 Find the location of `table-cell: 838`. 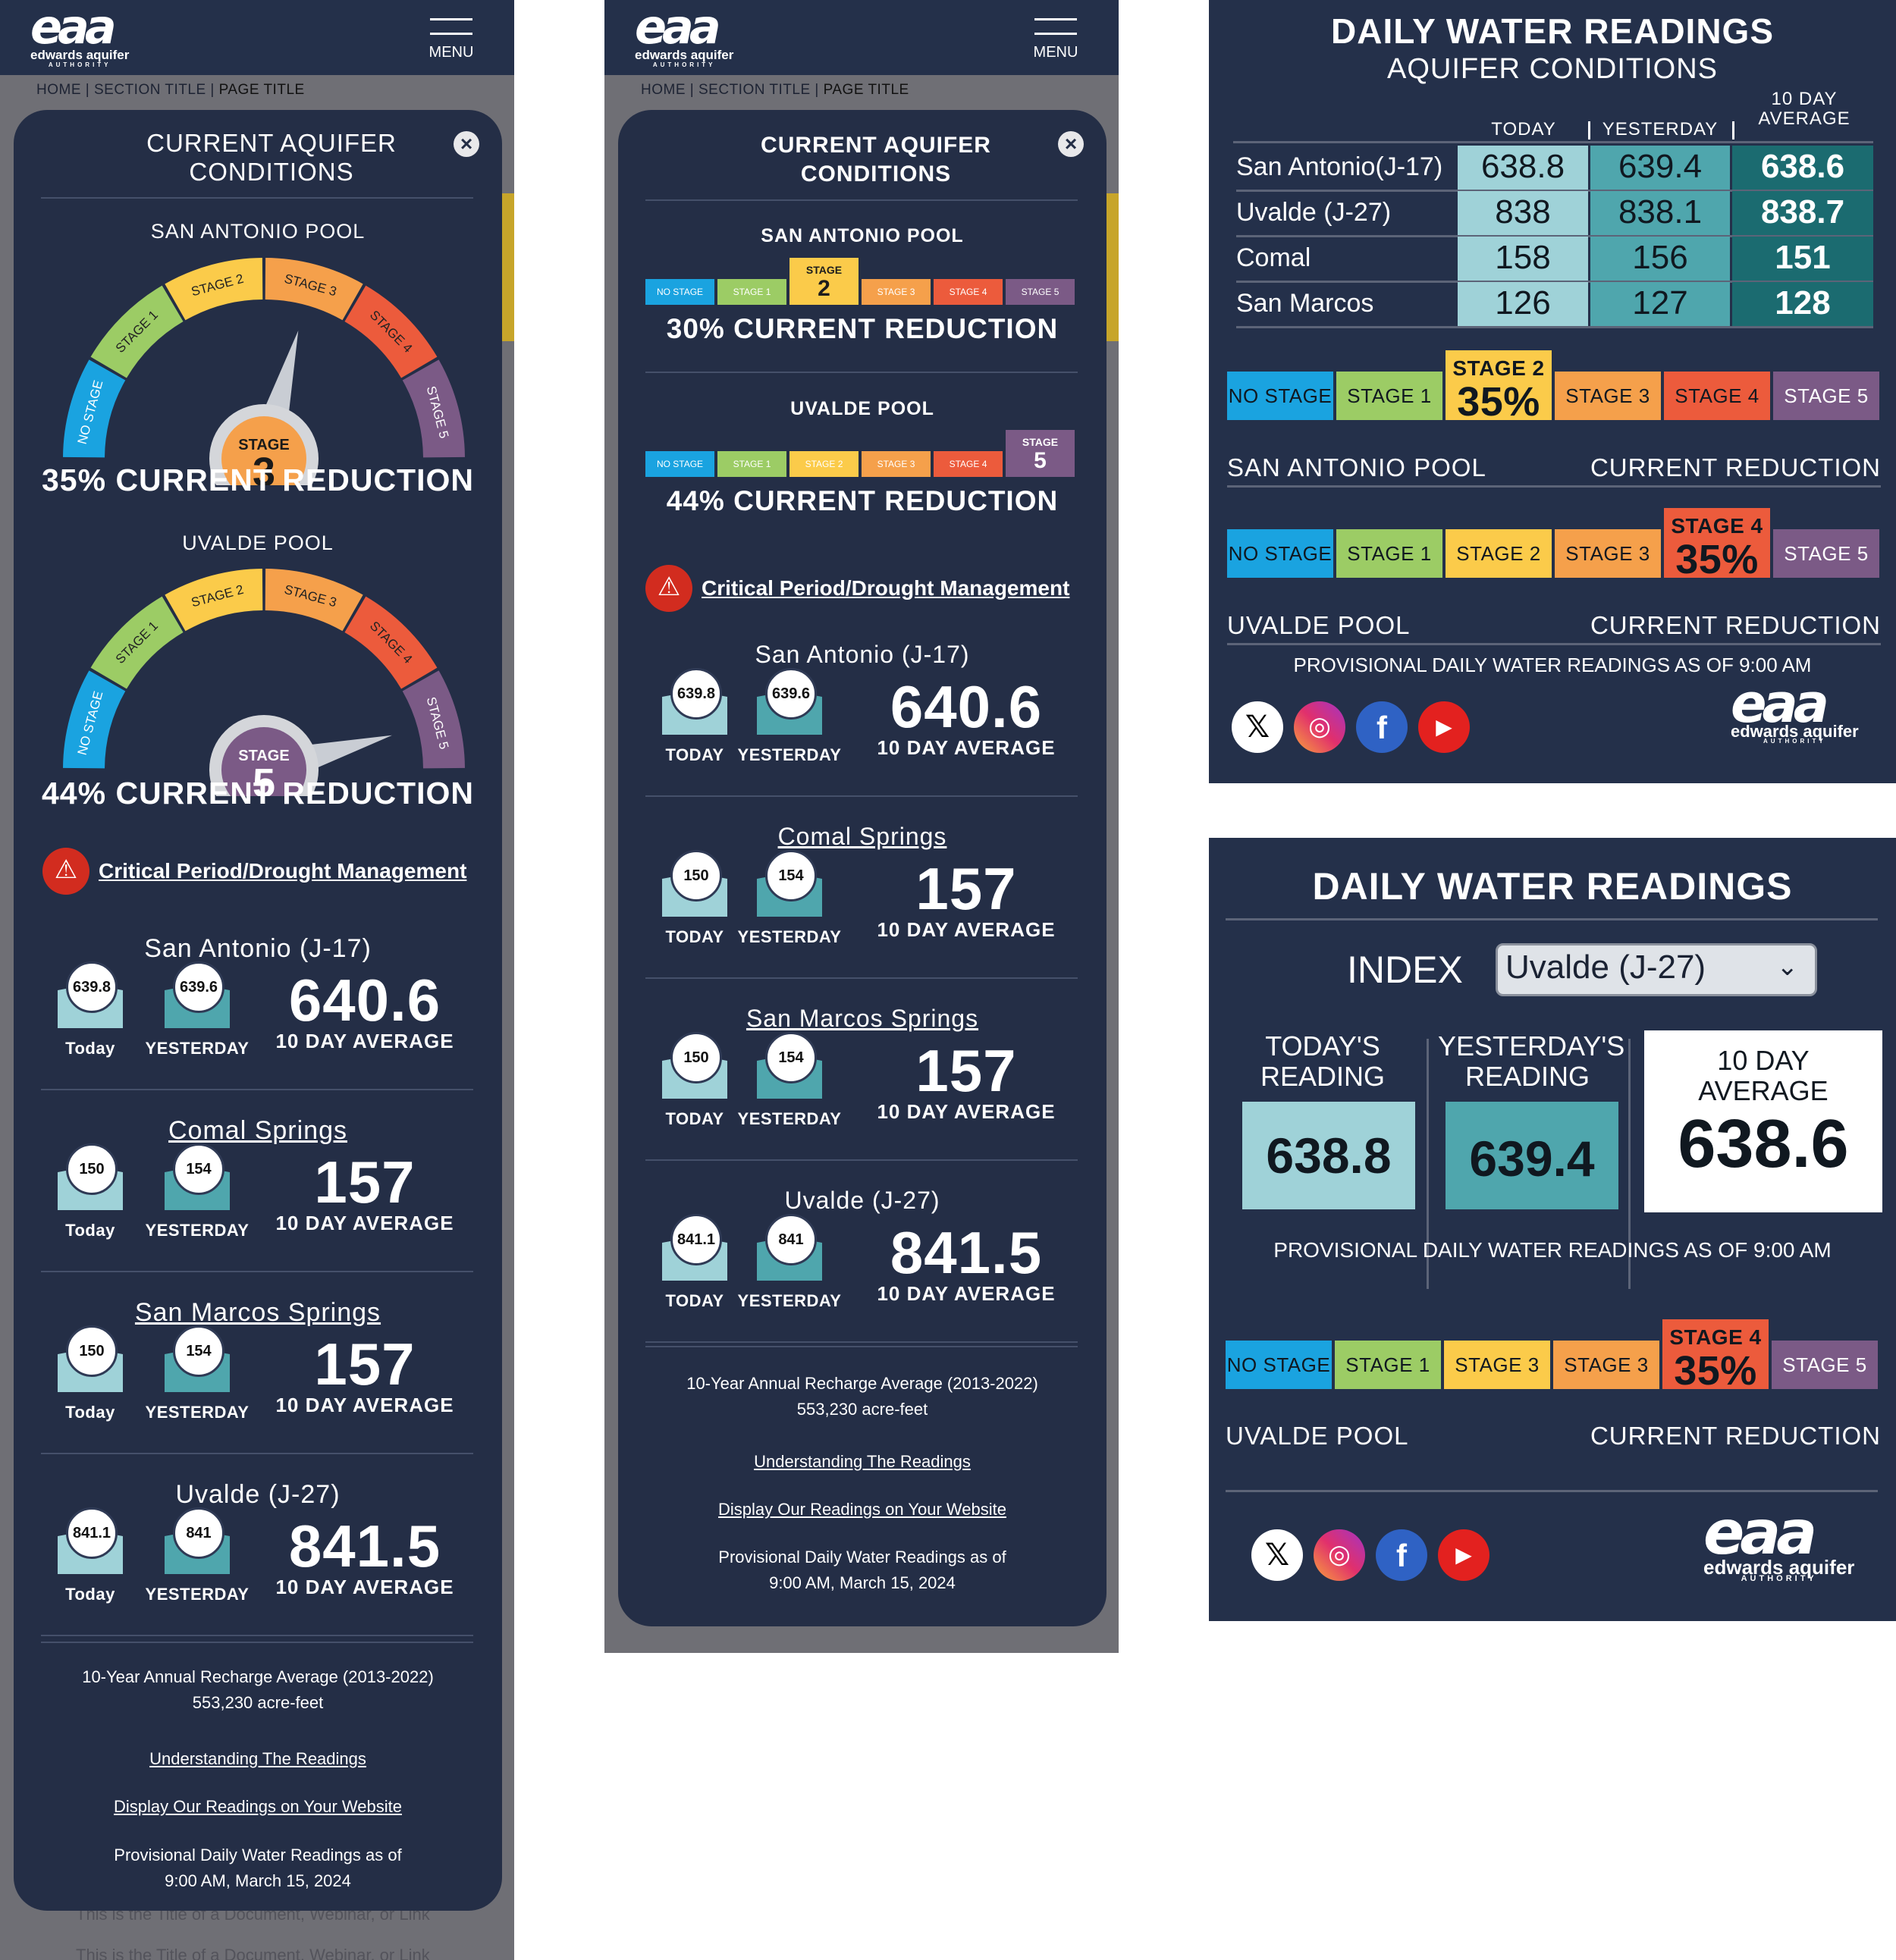

table-cell: 838 is located at coordinates (1523, 213).